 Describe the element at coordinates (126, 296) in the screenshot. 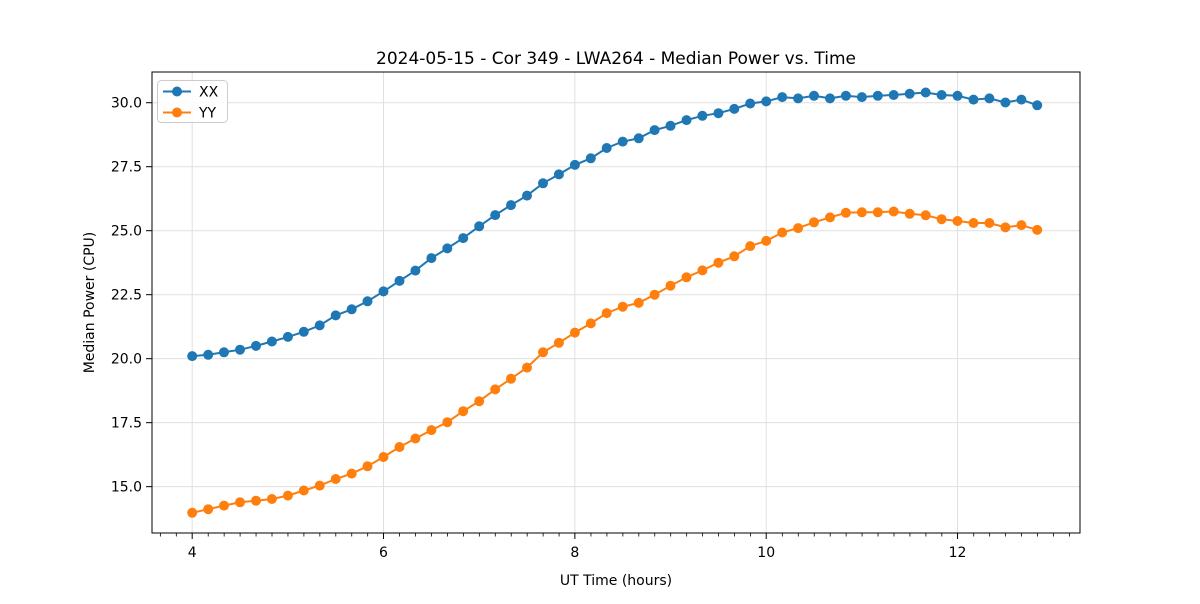

I see `y-tick-label: 22.5` at that location.